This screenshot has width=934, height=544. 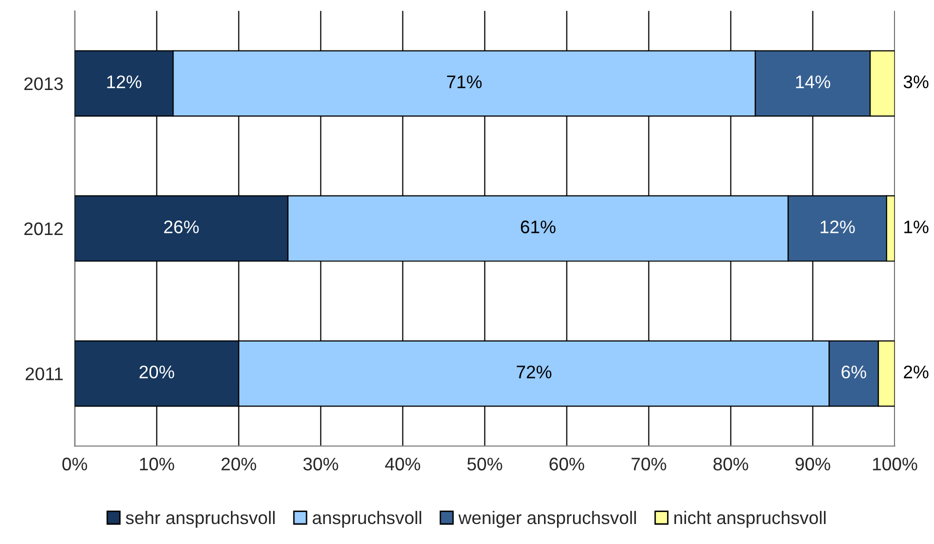 What do you see at coordinates (538, 227) in the screenshot?
I see `data-label: 61%` at bounding box center [538, 227].